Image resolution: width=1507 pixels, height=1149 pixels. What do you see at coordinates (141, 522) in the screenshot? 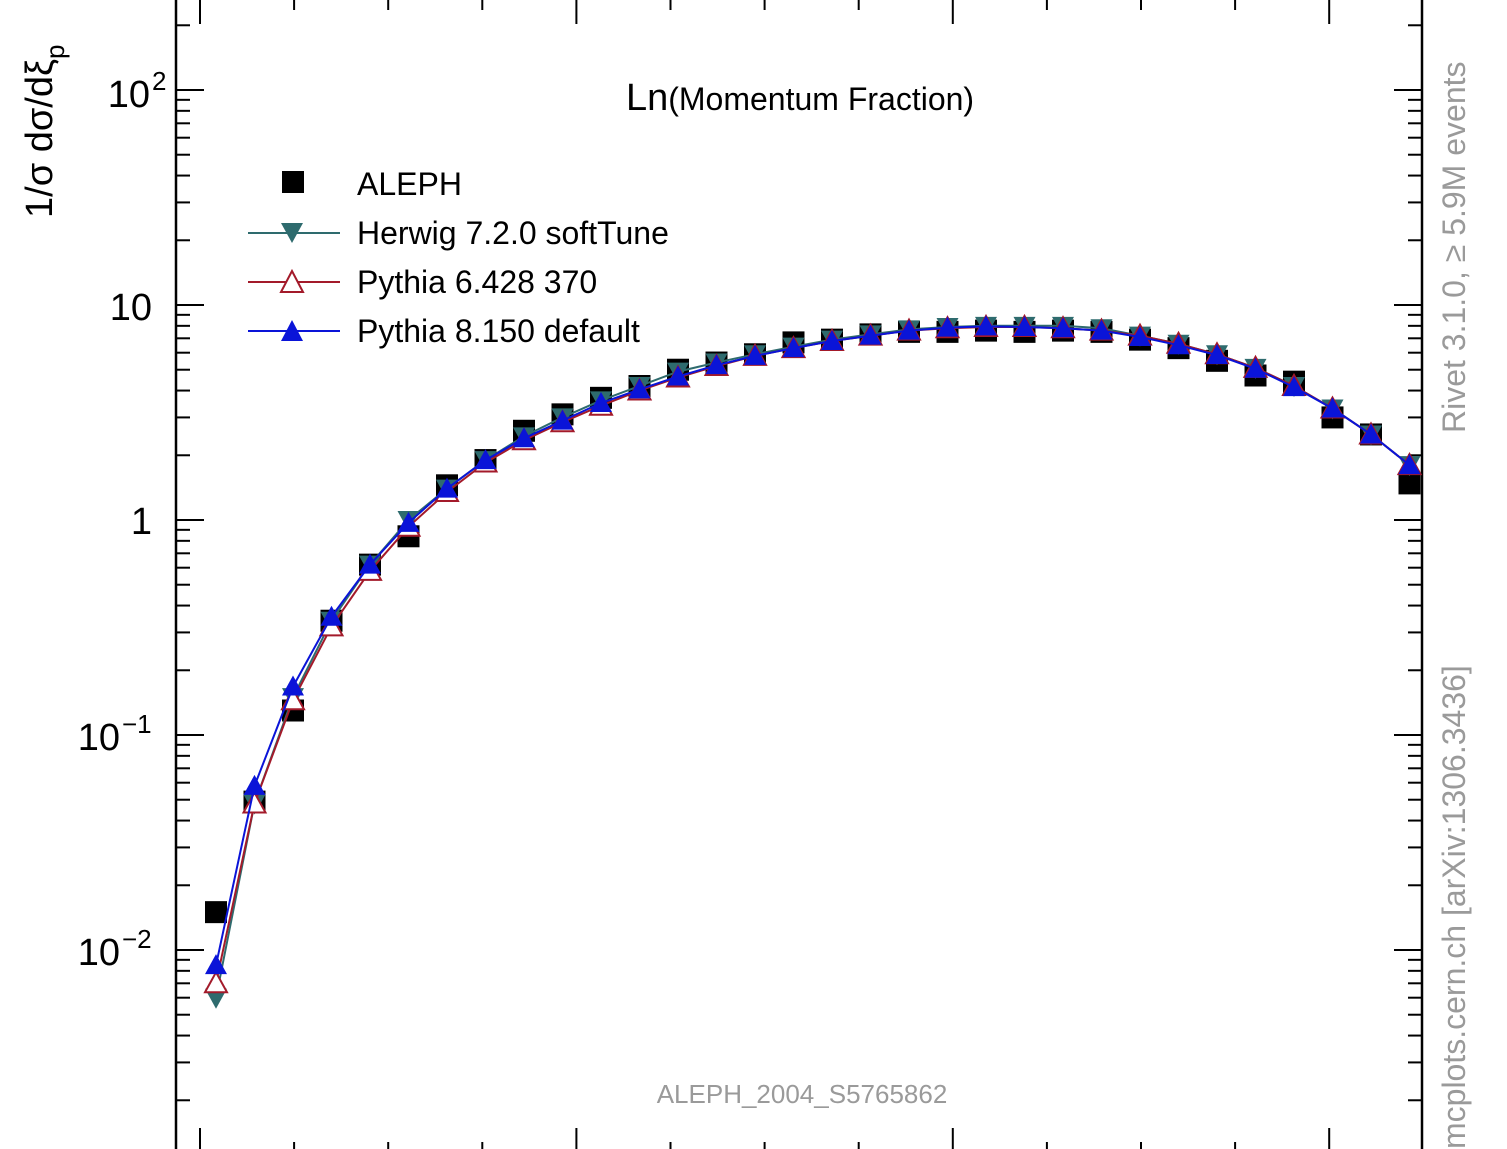
I see `y-tick-label-1: 1` at bounding box center [141, 522].